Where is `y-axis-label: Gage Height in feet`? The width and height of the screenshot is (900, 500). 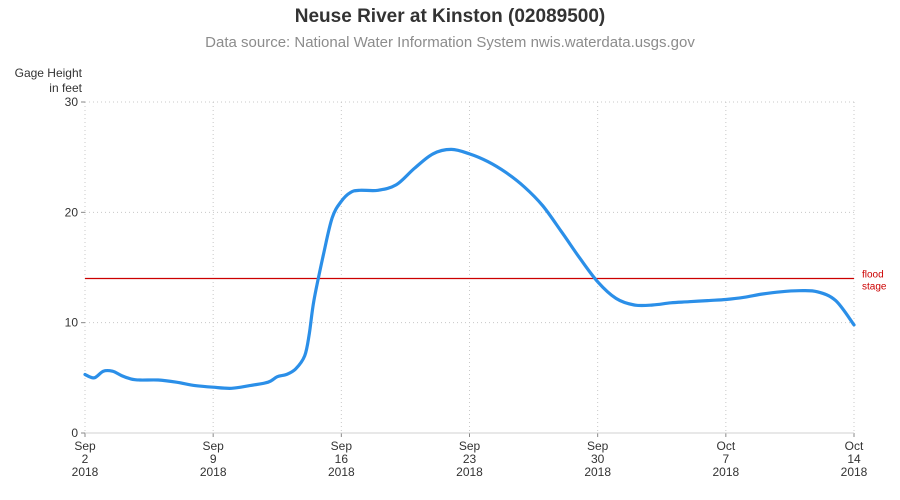
y-axis-label: Gage Height in feet is located at coordinates (41, 81).